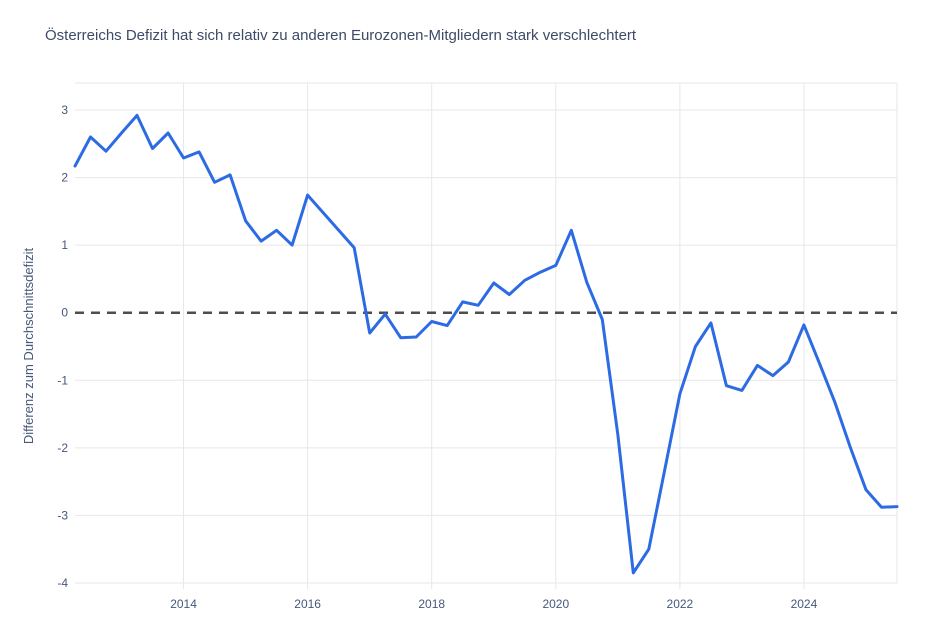  What do you see at coordinates (64, 110) in the screenshot?
I see `y-tick-label: 3` at bounding box center [64, 110].